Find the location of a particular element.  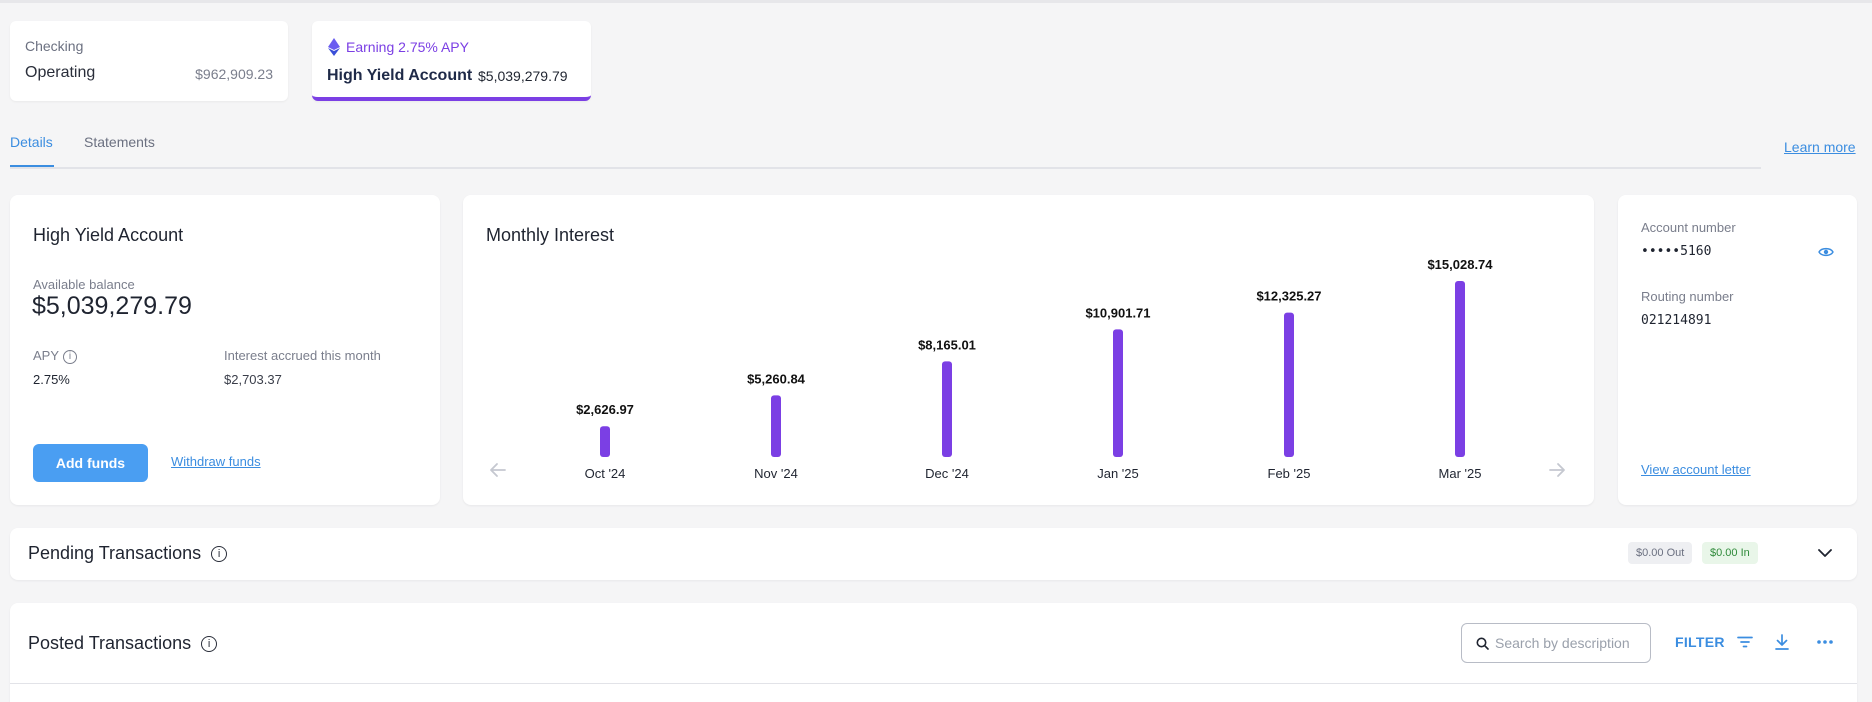

eye-icon is located at coordinates (1826, 252).